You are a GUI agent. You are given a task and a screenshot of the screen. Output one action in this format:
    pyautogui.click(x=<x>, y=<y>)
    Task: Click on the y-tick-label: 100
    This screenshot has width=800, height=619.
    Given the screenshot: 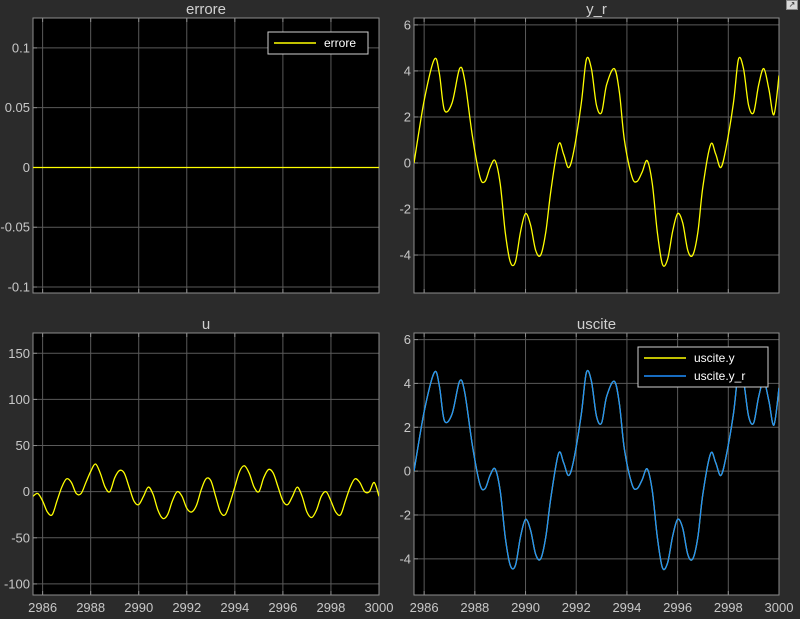 What is the action you would take?
    pyautogui.click(x=19, y=399)
    